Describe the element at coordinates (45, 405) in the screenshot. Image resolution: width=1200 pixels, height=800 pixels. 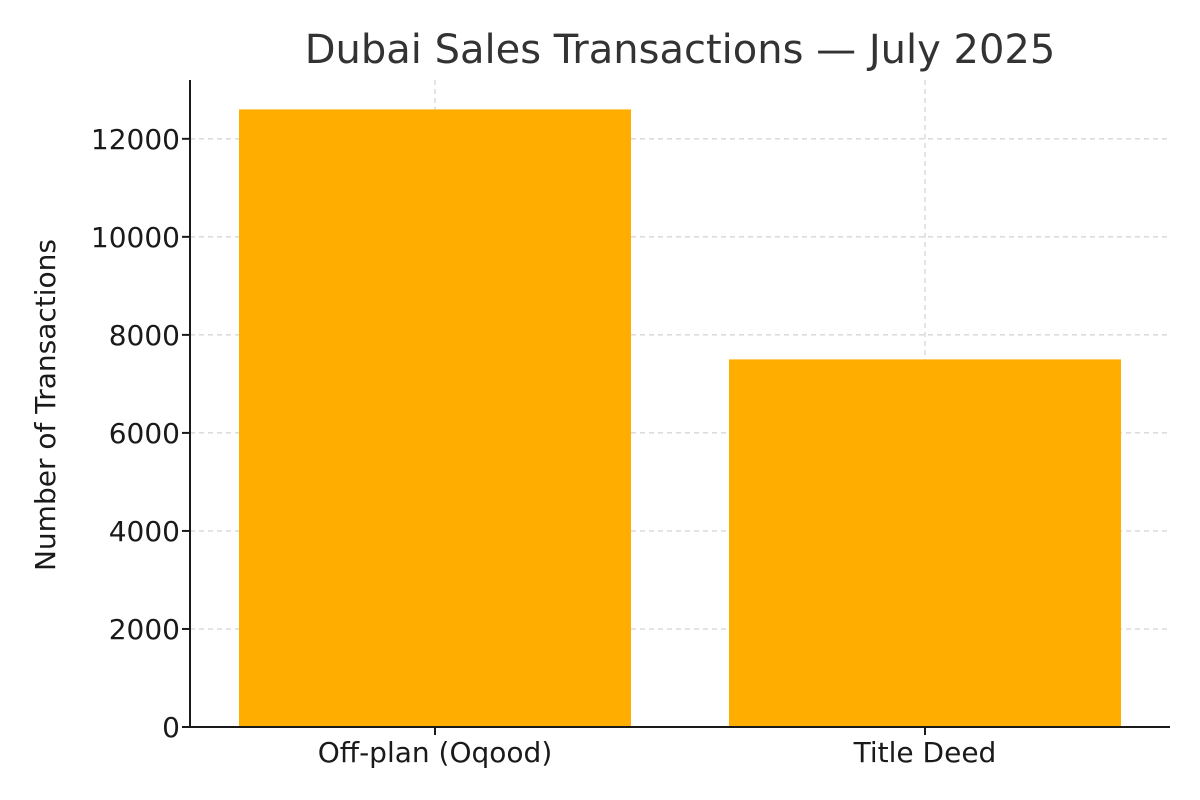
I see `y-axis-label: Number of Transactions` at that location.